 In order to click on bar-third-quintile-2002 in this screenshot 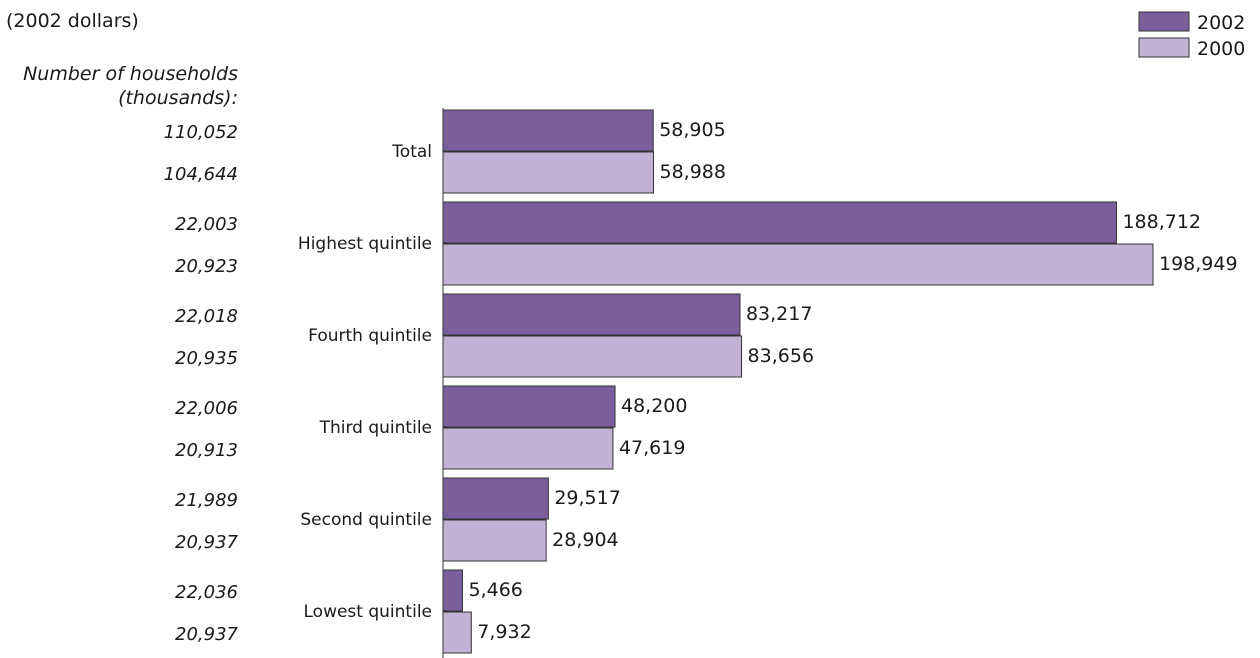, I will do `click(529, 406)`.